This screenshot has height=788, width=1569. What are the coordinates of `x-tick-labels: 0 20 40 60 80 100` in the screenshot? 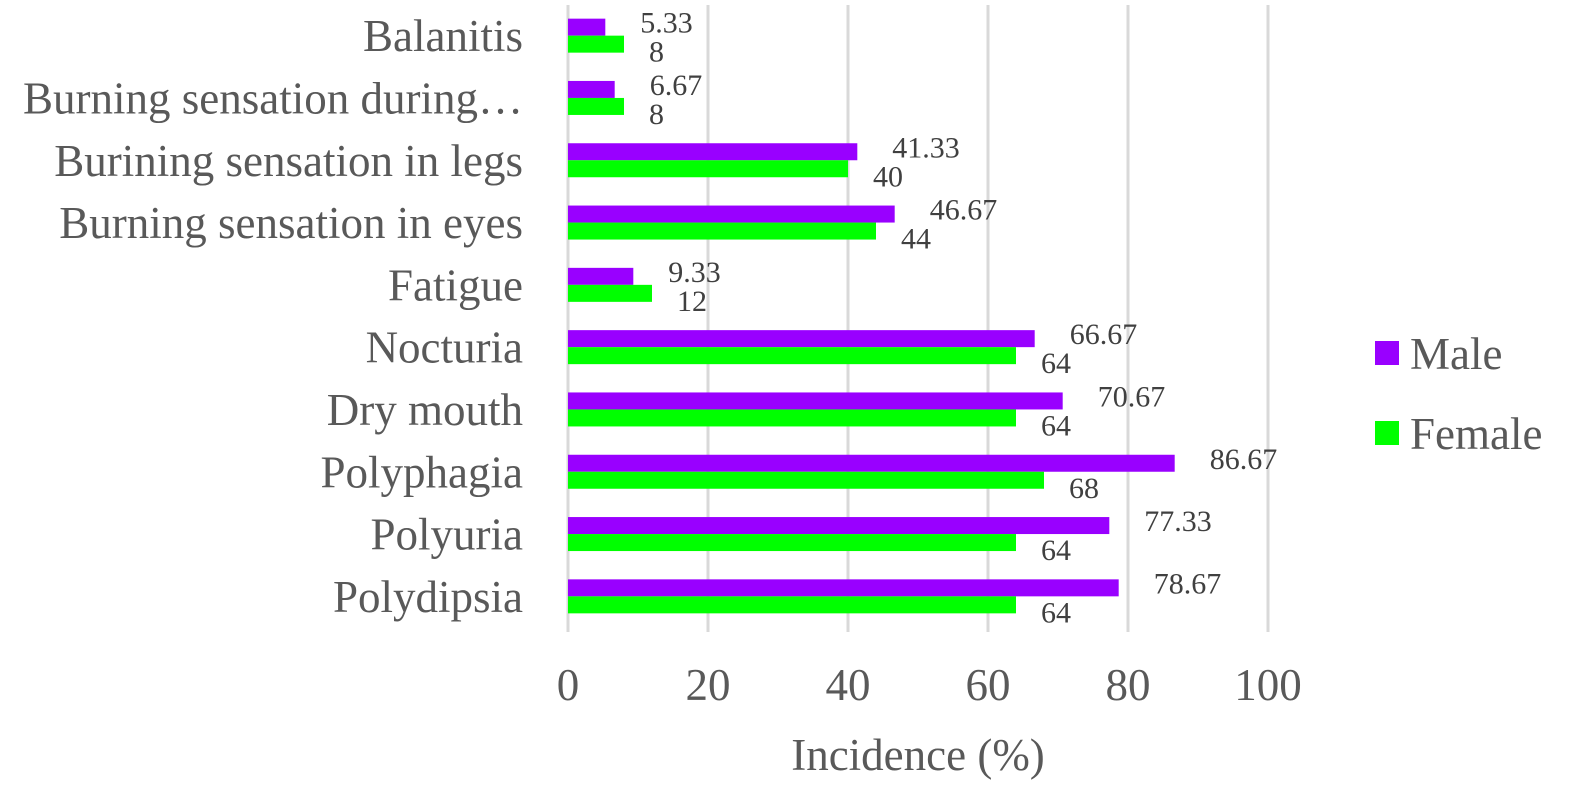 It's located at (929, 685).